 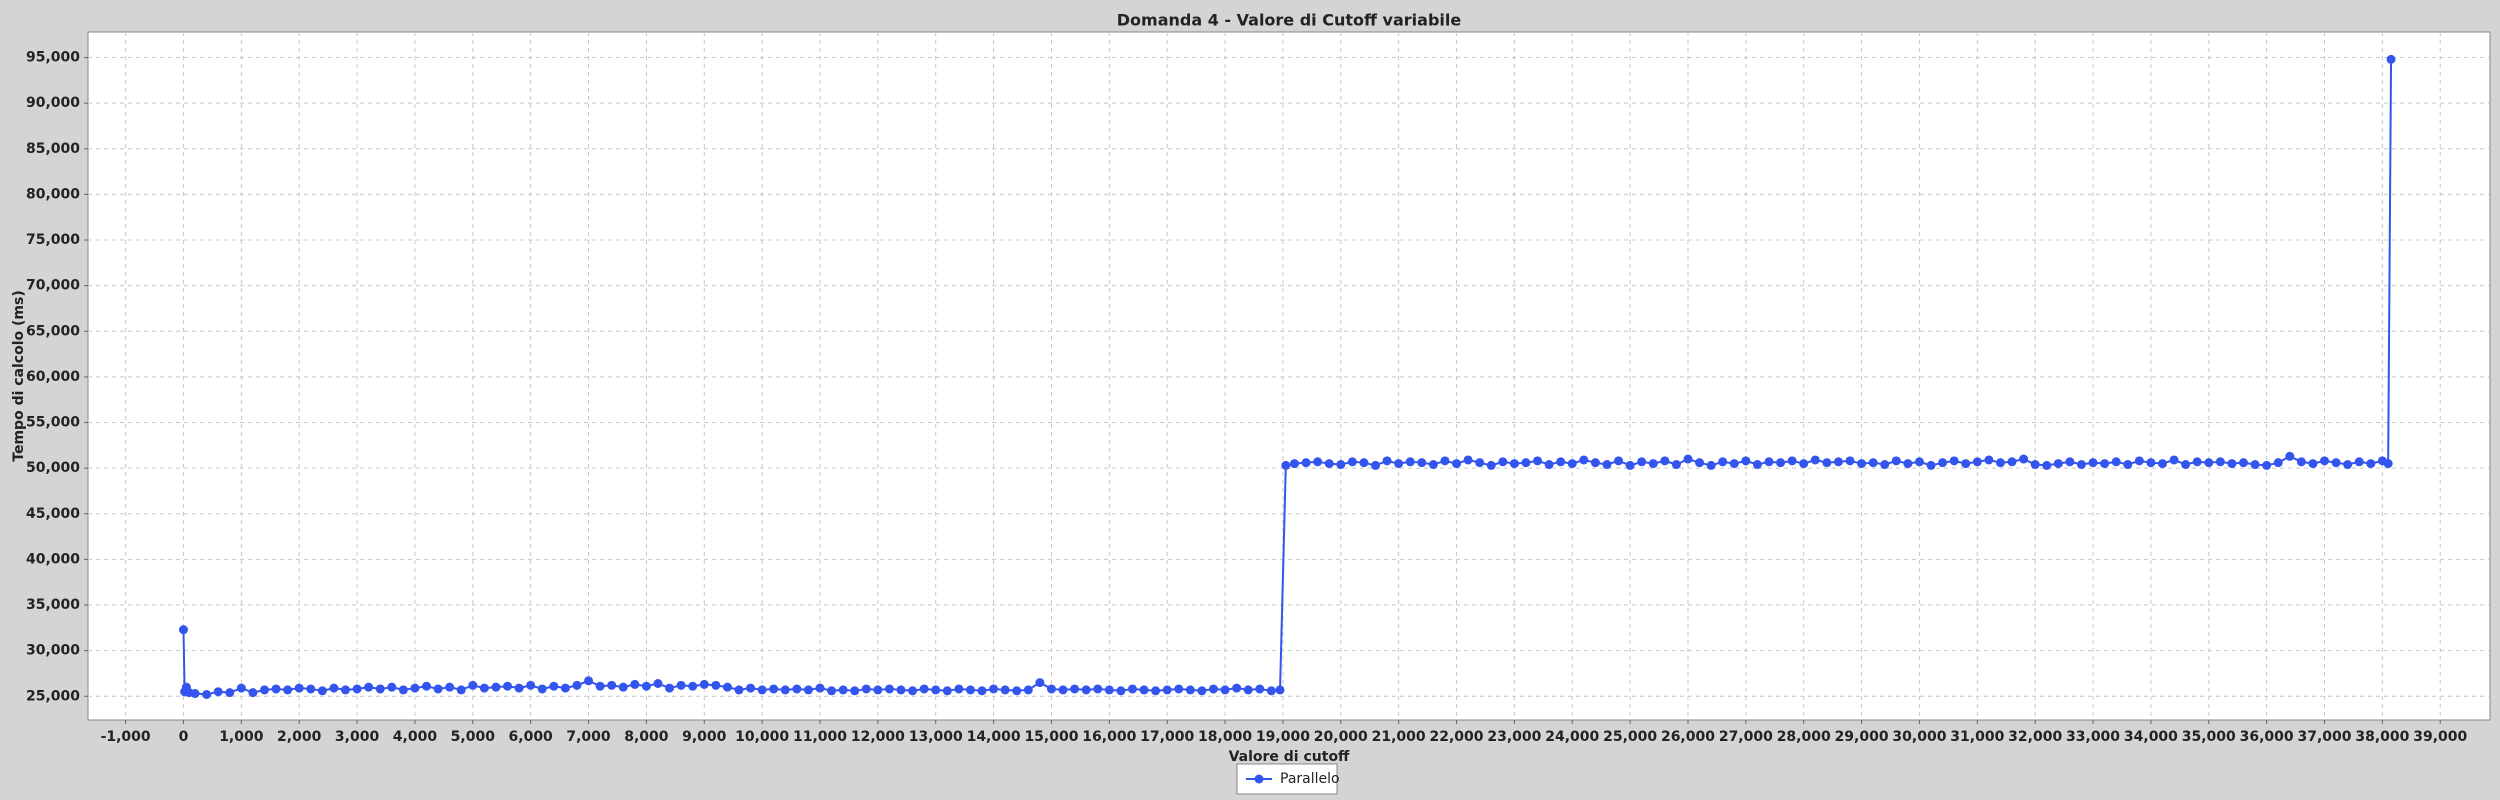 What do you see at coordinates (126, 737) in the screenshot?
I see `x-tick-label: -1,000` at bounding box center [126, 737].